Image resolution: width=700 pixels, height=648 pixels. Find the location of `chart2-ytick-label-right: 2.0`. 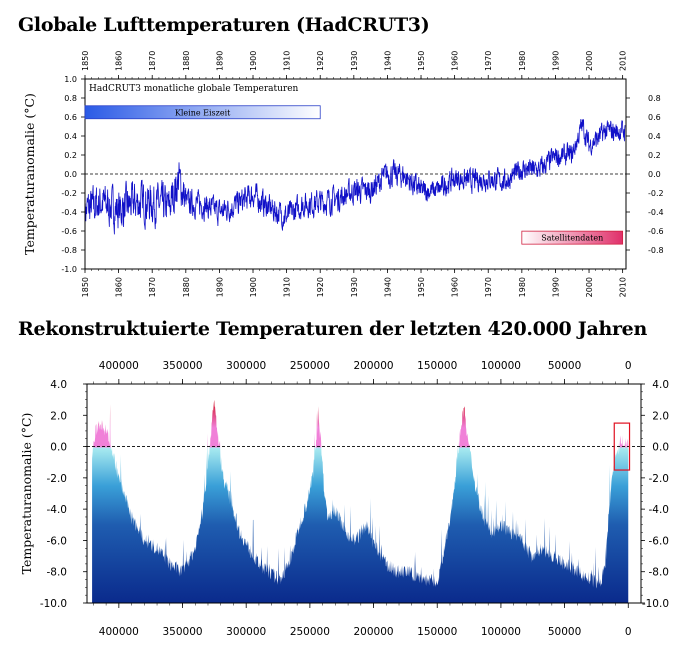

chart2-ytick-label-right: 2.0 is located at coordinates (660, 416).